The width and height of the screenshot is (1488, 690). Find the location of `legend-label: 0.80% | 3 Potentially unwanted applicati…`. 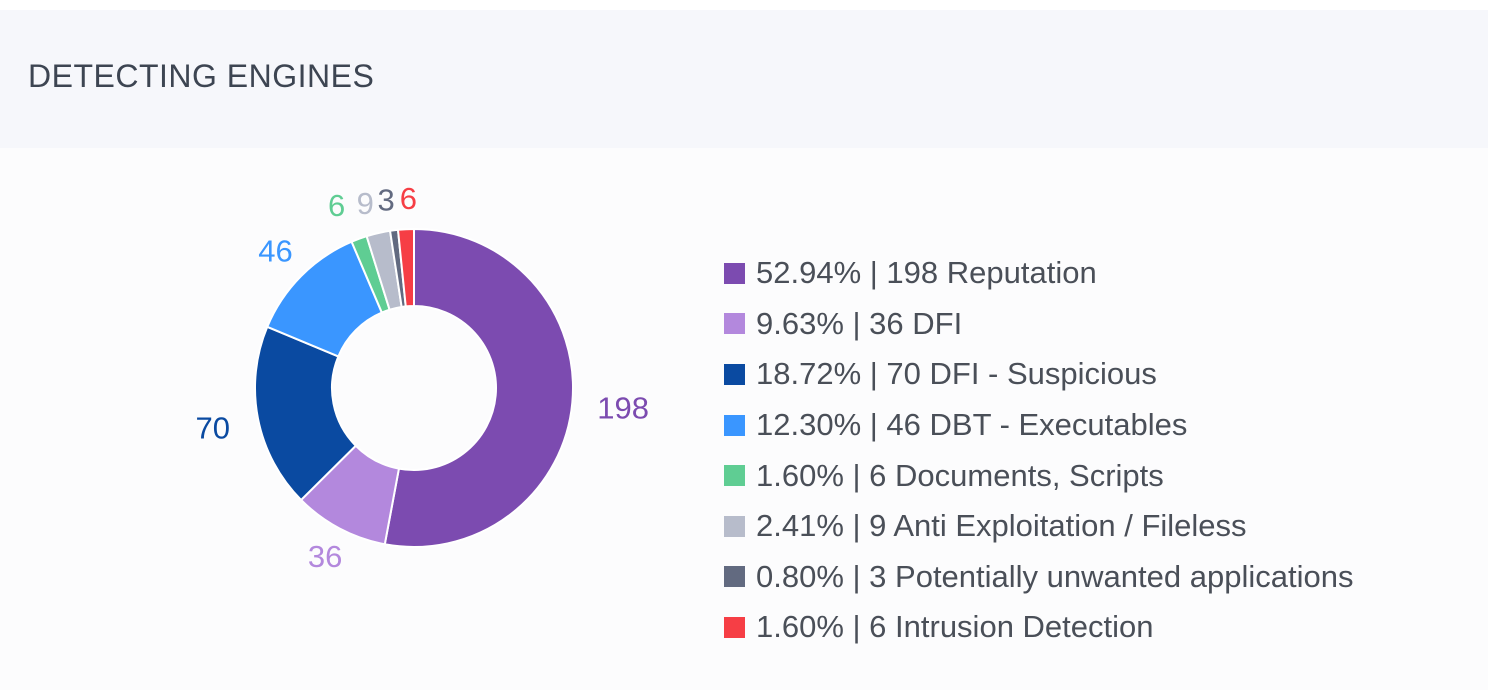

legend-label: 0.80% | 3 Potentially unwanted applicati… is located at coordinates (1055, 576).